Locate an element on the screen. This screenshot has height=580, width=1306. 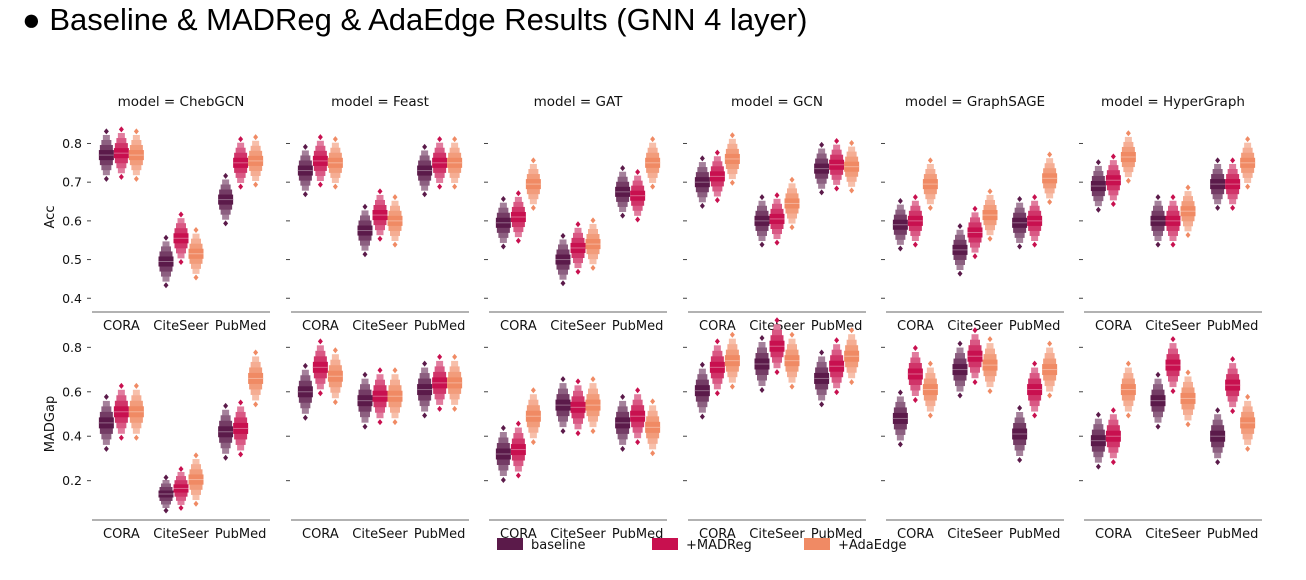
legend-swatch is located at coordinates (510, 544).